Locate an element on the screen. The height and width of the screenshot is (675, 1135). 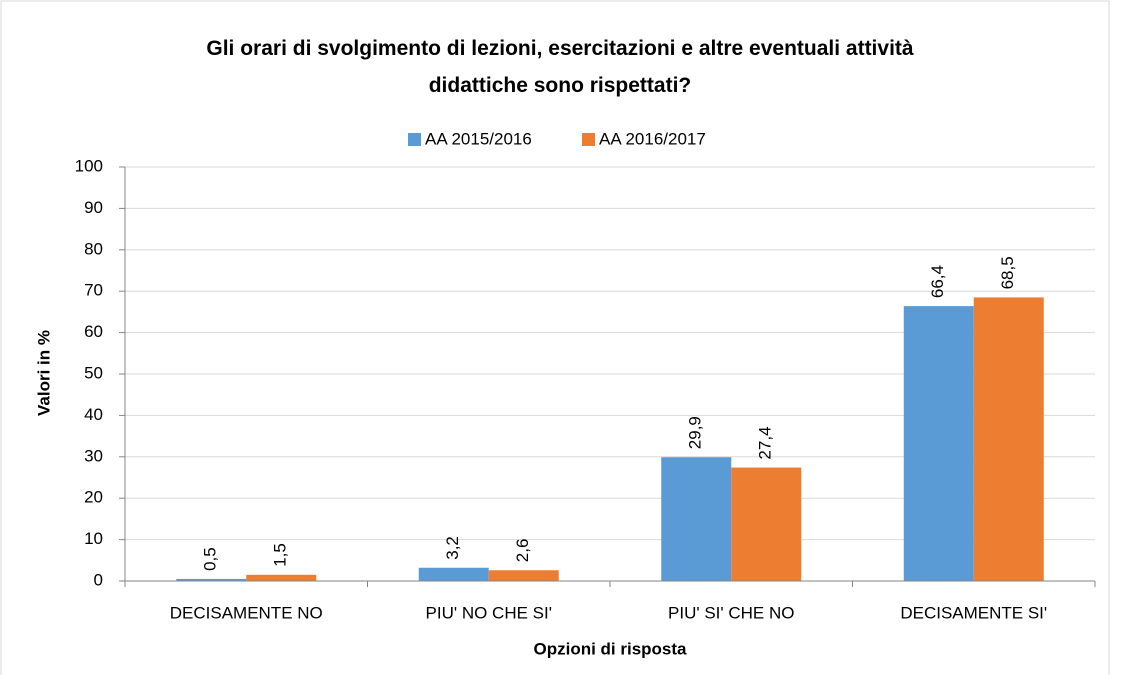
y-tick-label: 0 is located at coordinates (98, 579).